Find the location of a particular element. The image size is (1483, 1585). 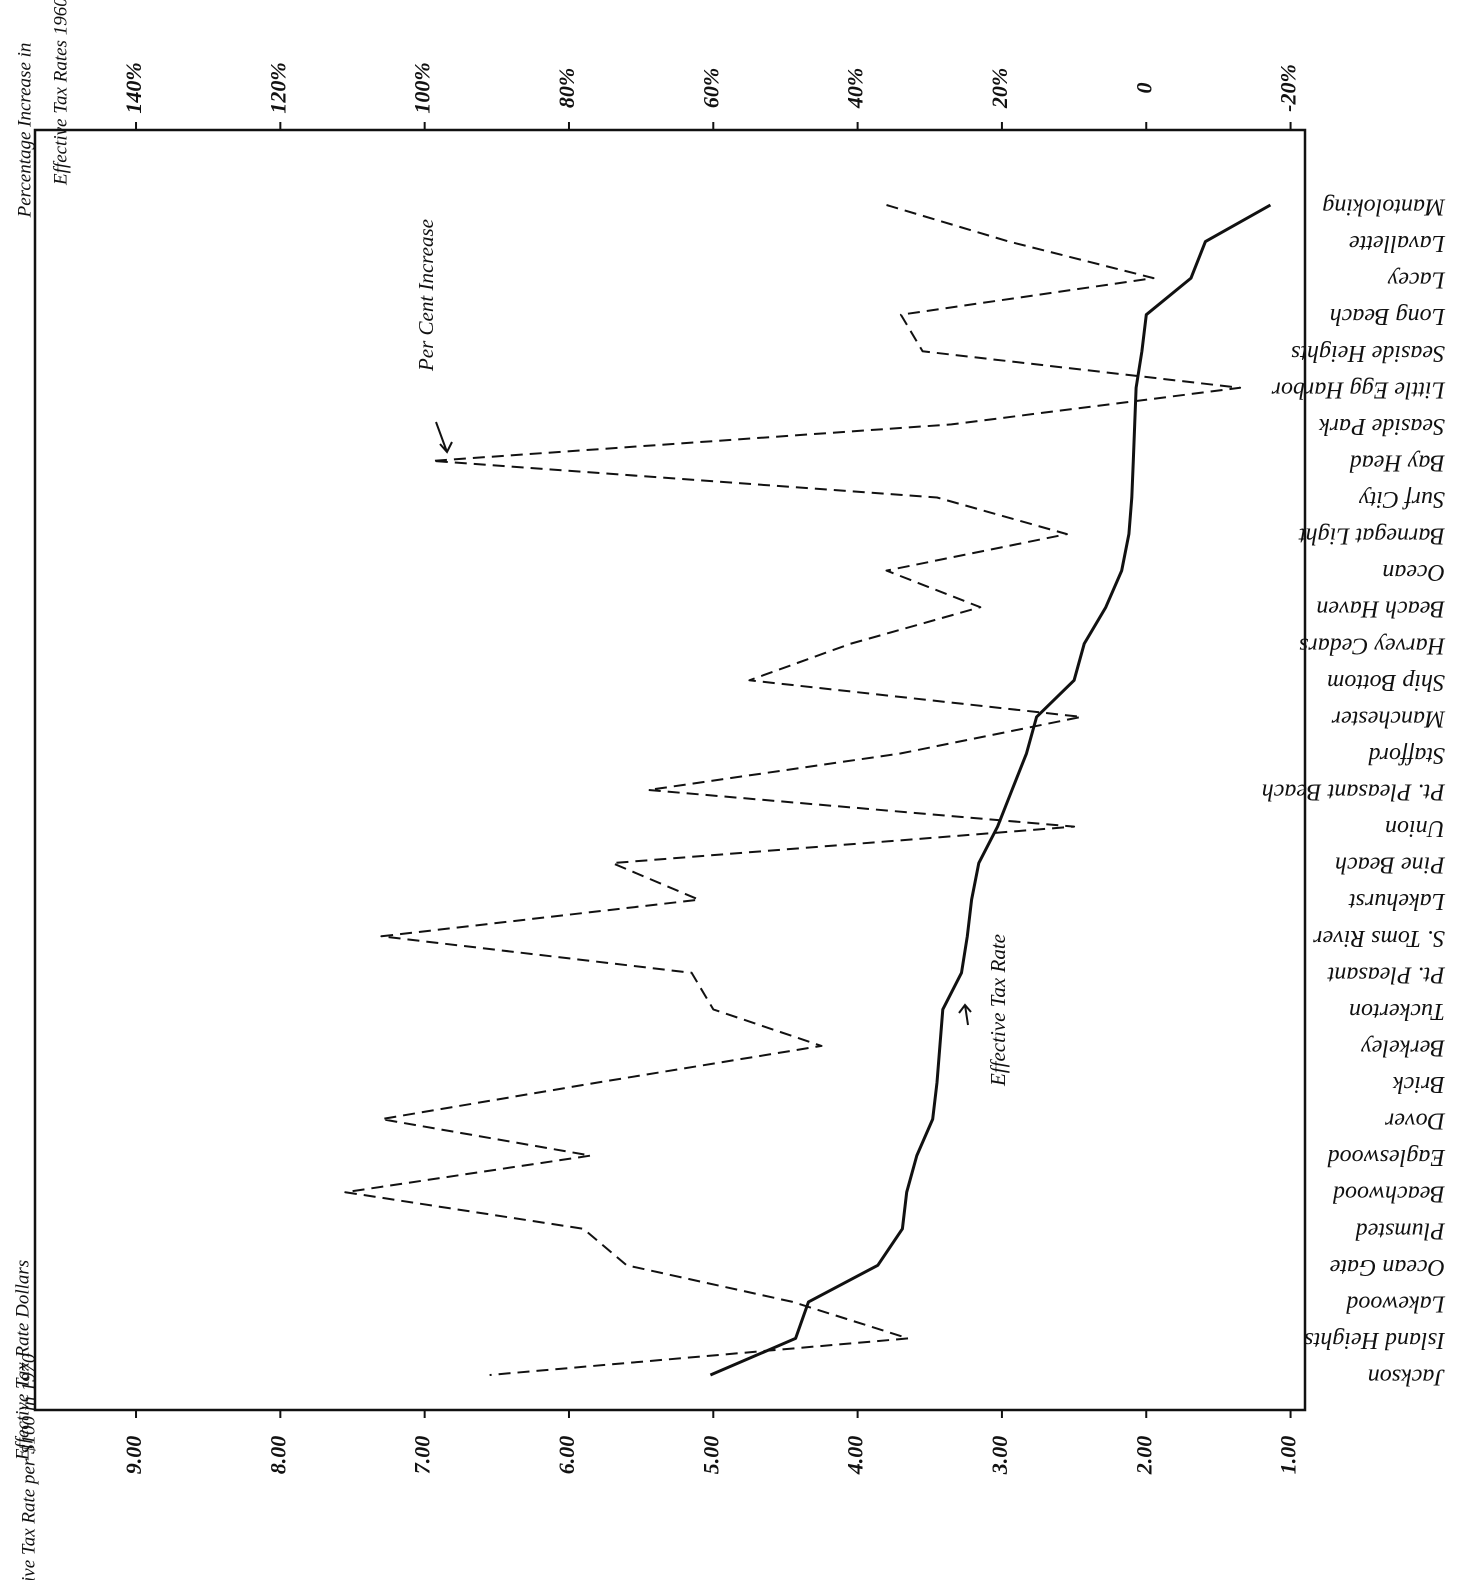

category-label: Lakewood is located at coordinates (1395, 1303).